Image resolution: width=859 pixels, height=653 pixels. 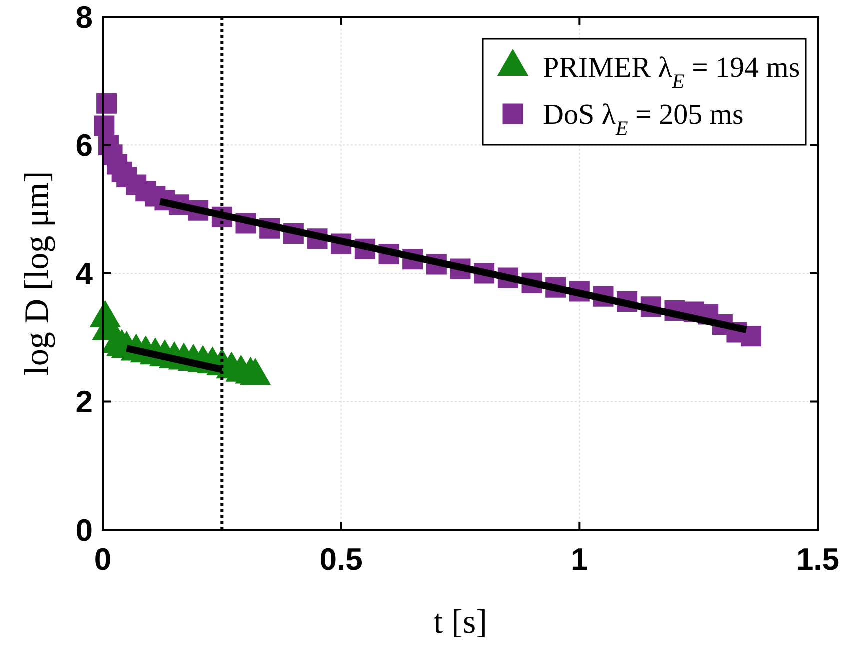 What do you see at coordinates (671, 73) in the screenshot?
I see `legend-label: PRIMER λ$_{E}$ = 194 ms` at bounding box center [671, 73].